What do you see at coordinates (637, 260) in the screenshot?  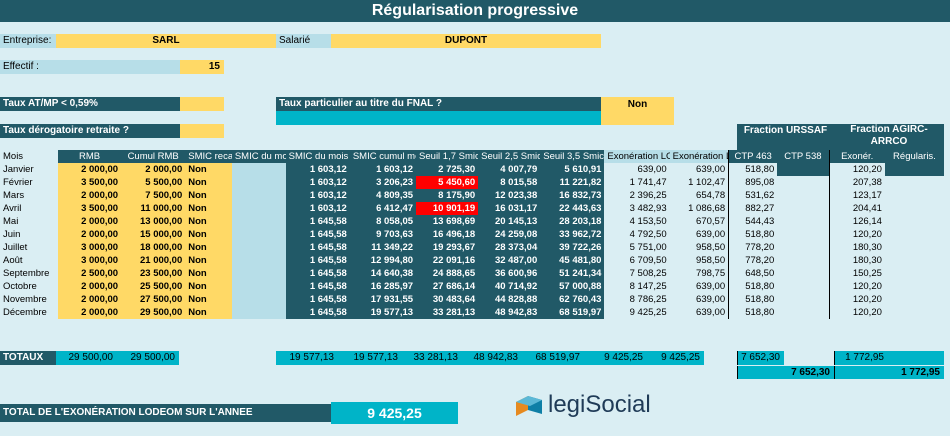 I see `cell-exo-cumul: 6 709,50` at bounding box center [637, 260].